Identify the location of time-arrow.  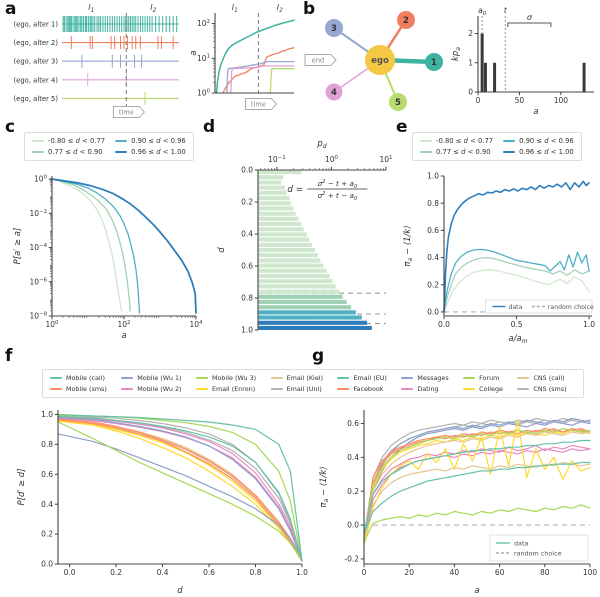
(129, 112).